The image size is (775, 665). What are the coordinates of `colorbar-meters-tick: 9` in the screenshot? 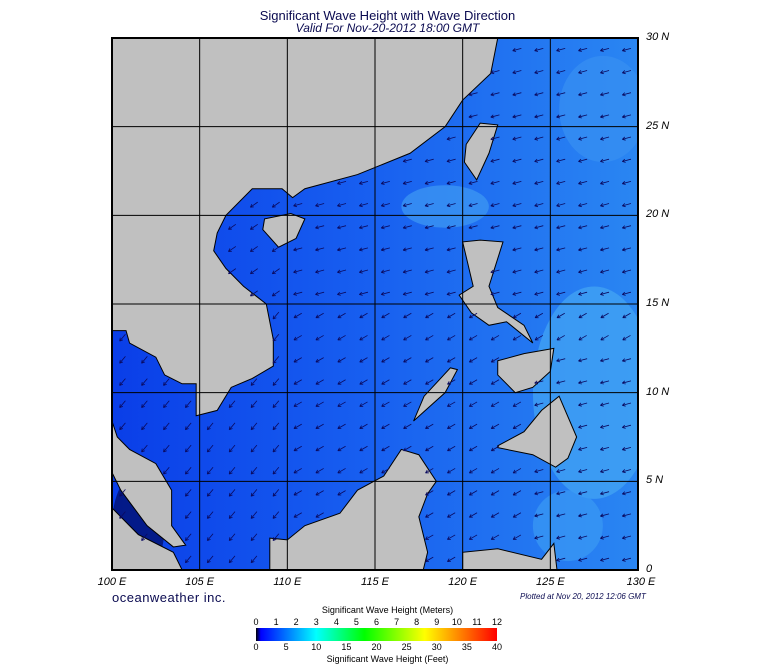 It's located at (437, 622).